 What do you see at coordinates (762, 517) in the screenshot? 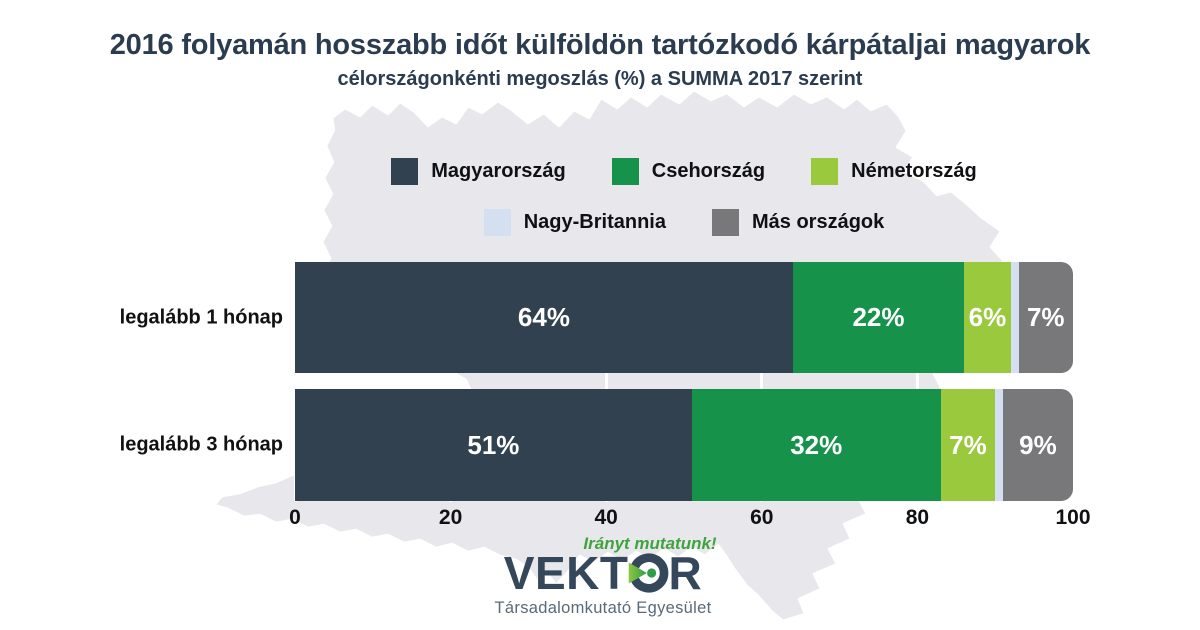
I see `x-axis-tick-label: 60` at bounding box center [762, 517].